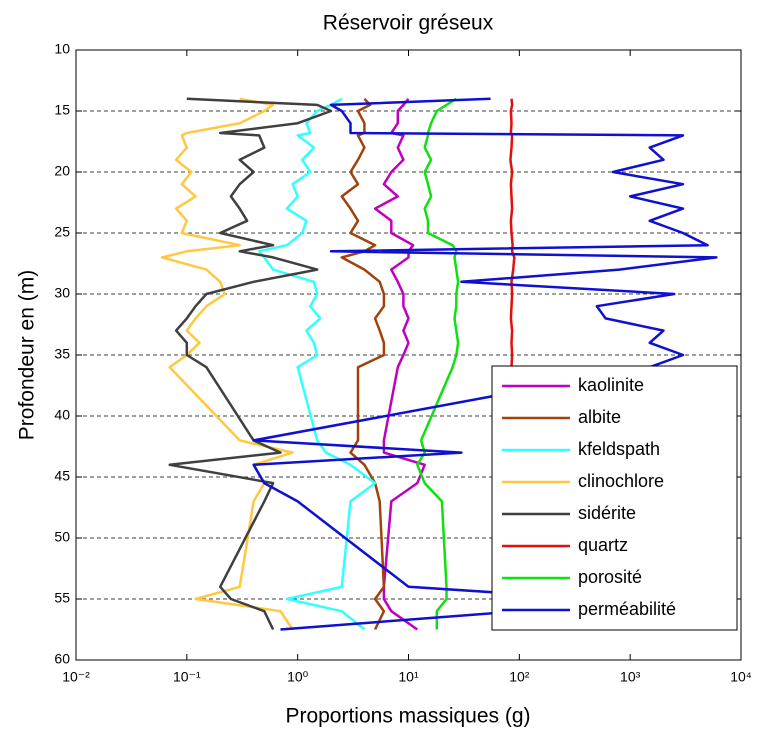  I want to click on x-axis-label: Proportions massiques (g), so click(407, 716).